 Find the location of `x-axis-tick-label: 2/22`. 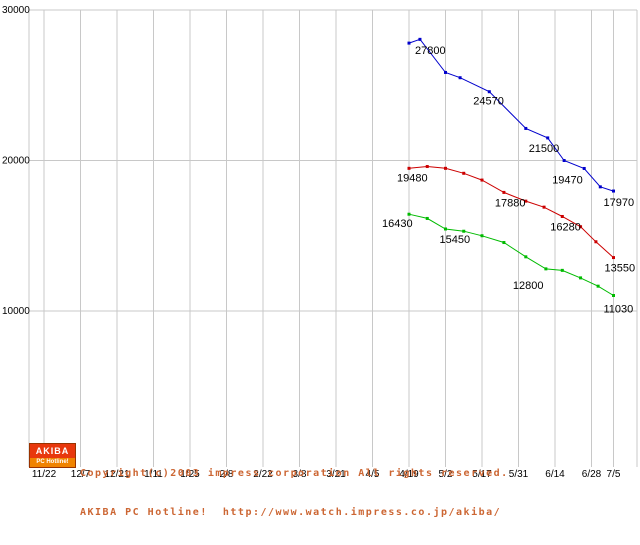

x-axis-tick-label: 2/22 is located at coordinates (263, 474).